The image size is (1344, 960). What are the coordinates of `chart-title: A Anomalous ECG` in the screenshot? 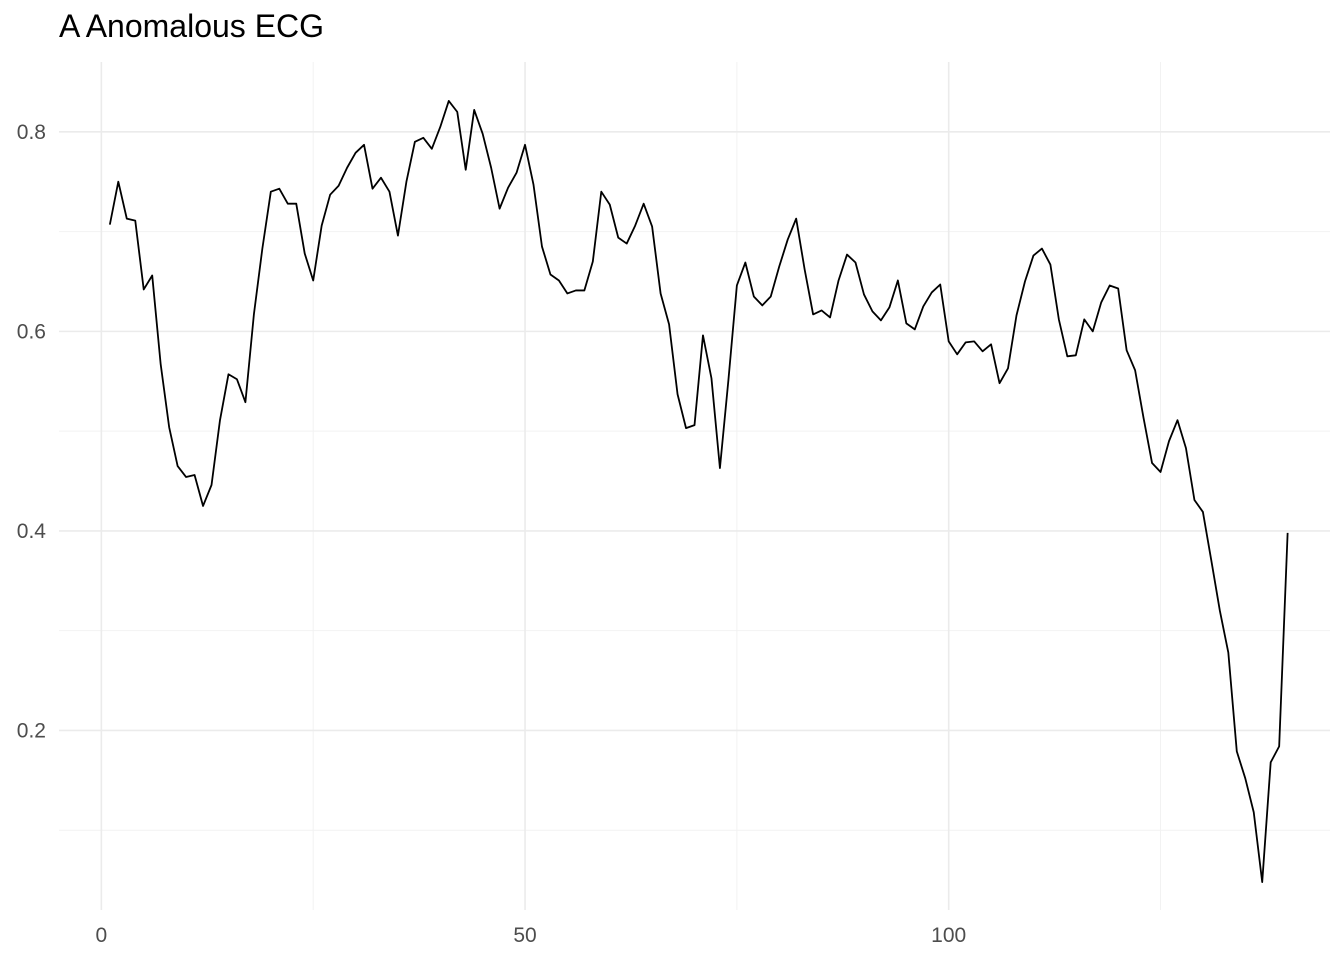 It's located at (192, 26).